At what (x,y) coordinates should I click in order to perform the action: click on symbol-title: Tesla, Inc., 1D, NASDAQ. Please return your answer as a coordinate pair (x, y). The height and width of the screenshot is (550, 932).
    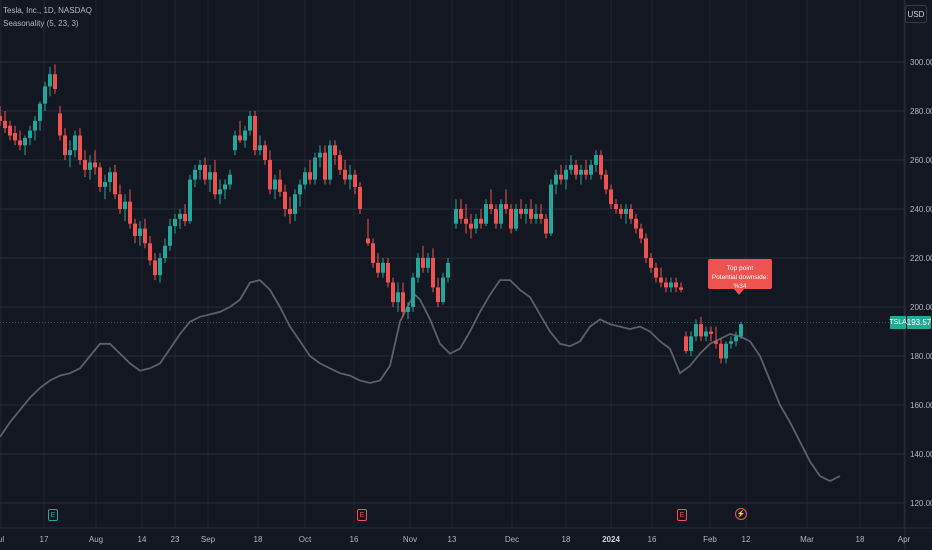
    Looking at the image, I should click on (47, 10).